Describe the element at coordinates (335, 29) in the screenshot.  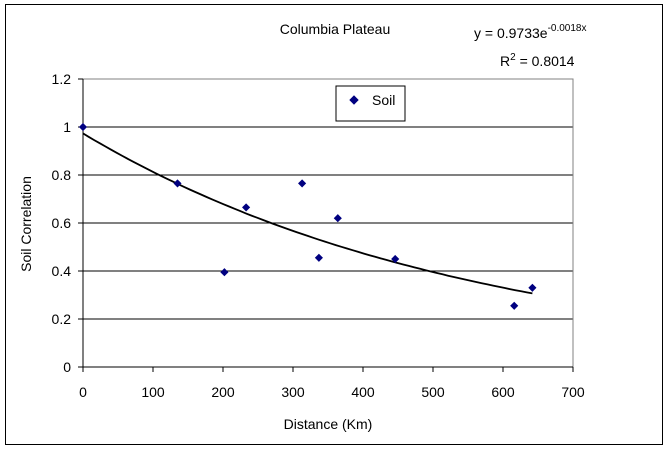
I see `chart-title: Columbia Plateau` at that location.